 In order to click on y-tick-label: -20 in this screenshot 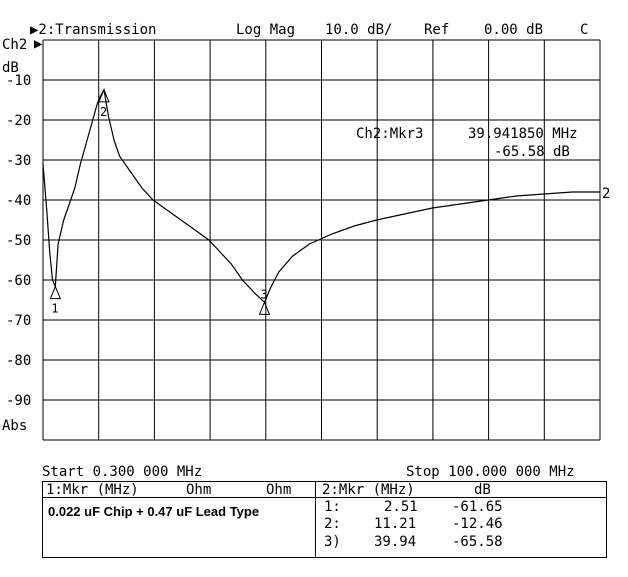, I will do `click(18, 121)`.